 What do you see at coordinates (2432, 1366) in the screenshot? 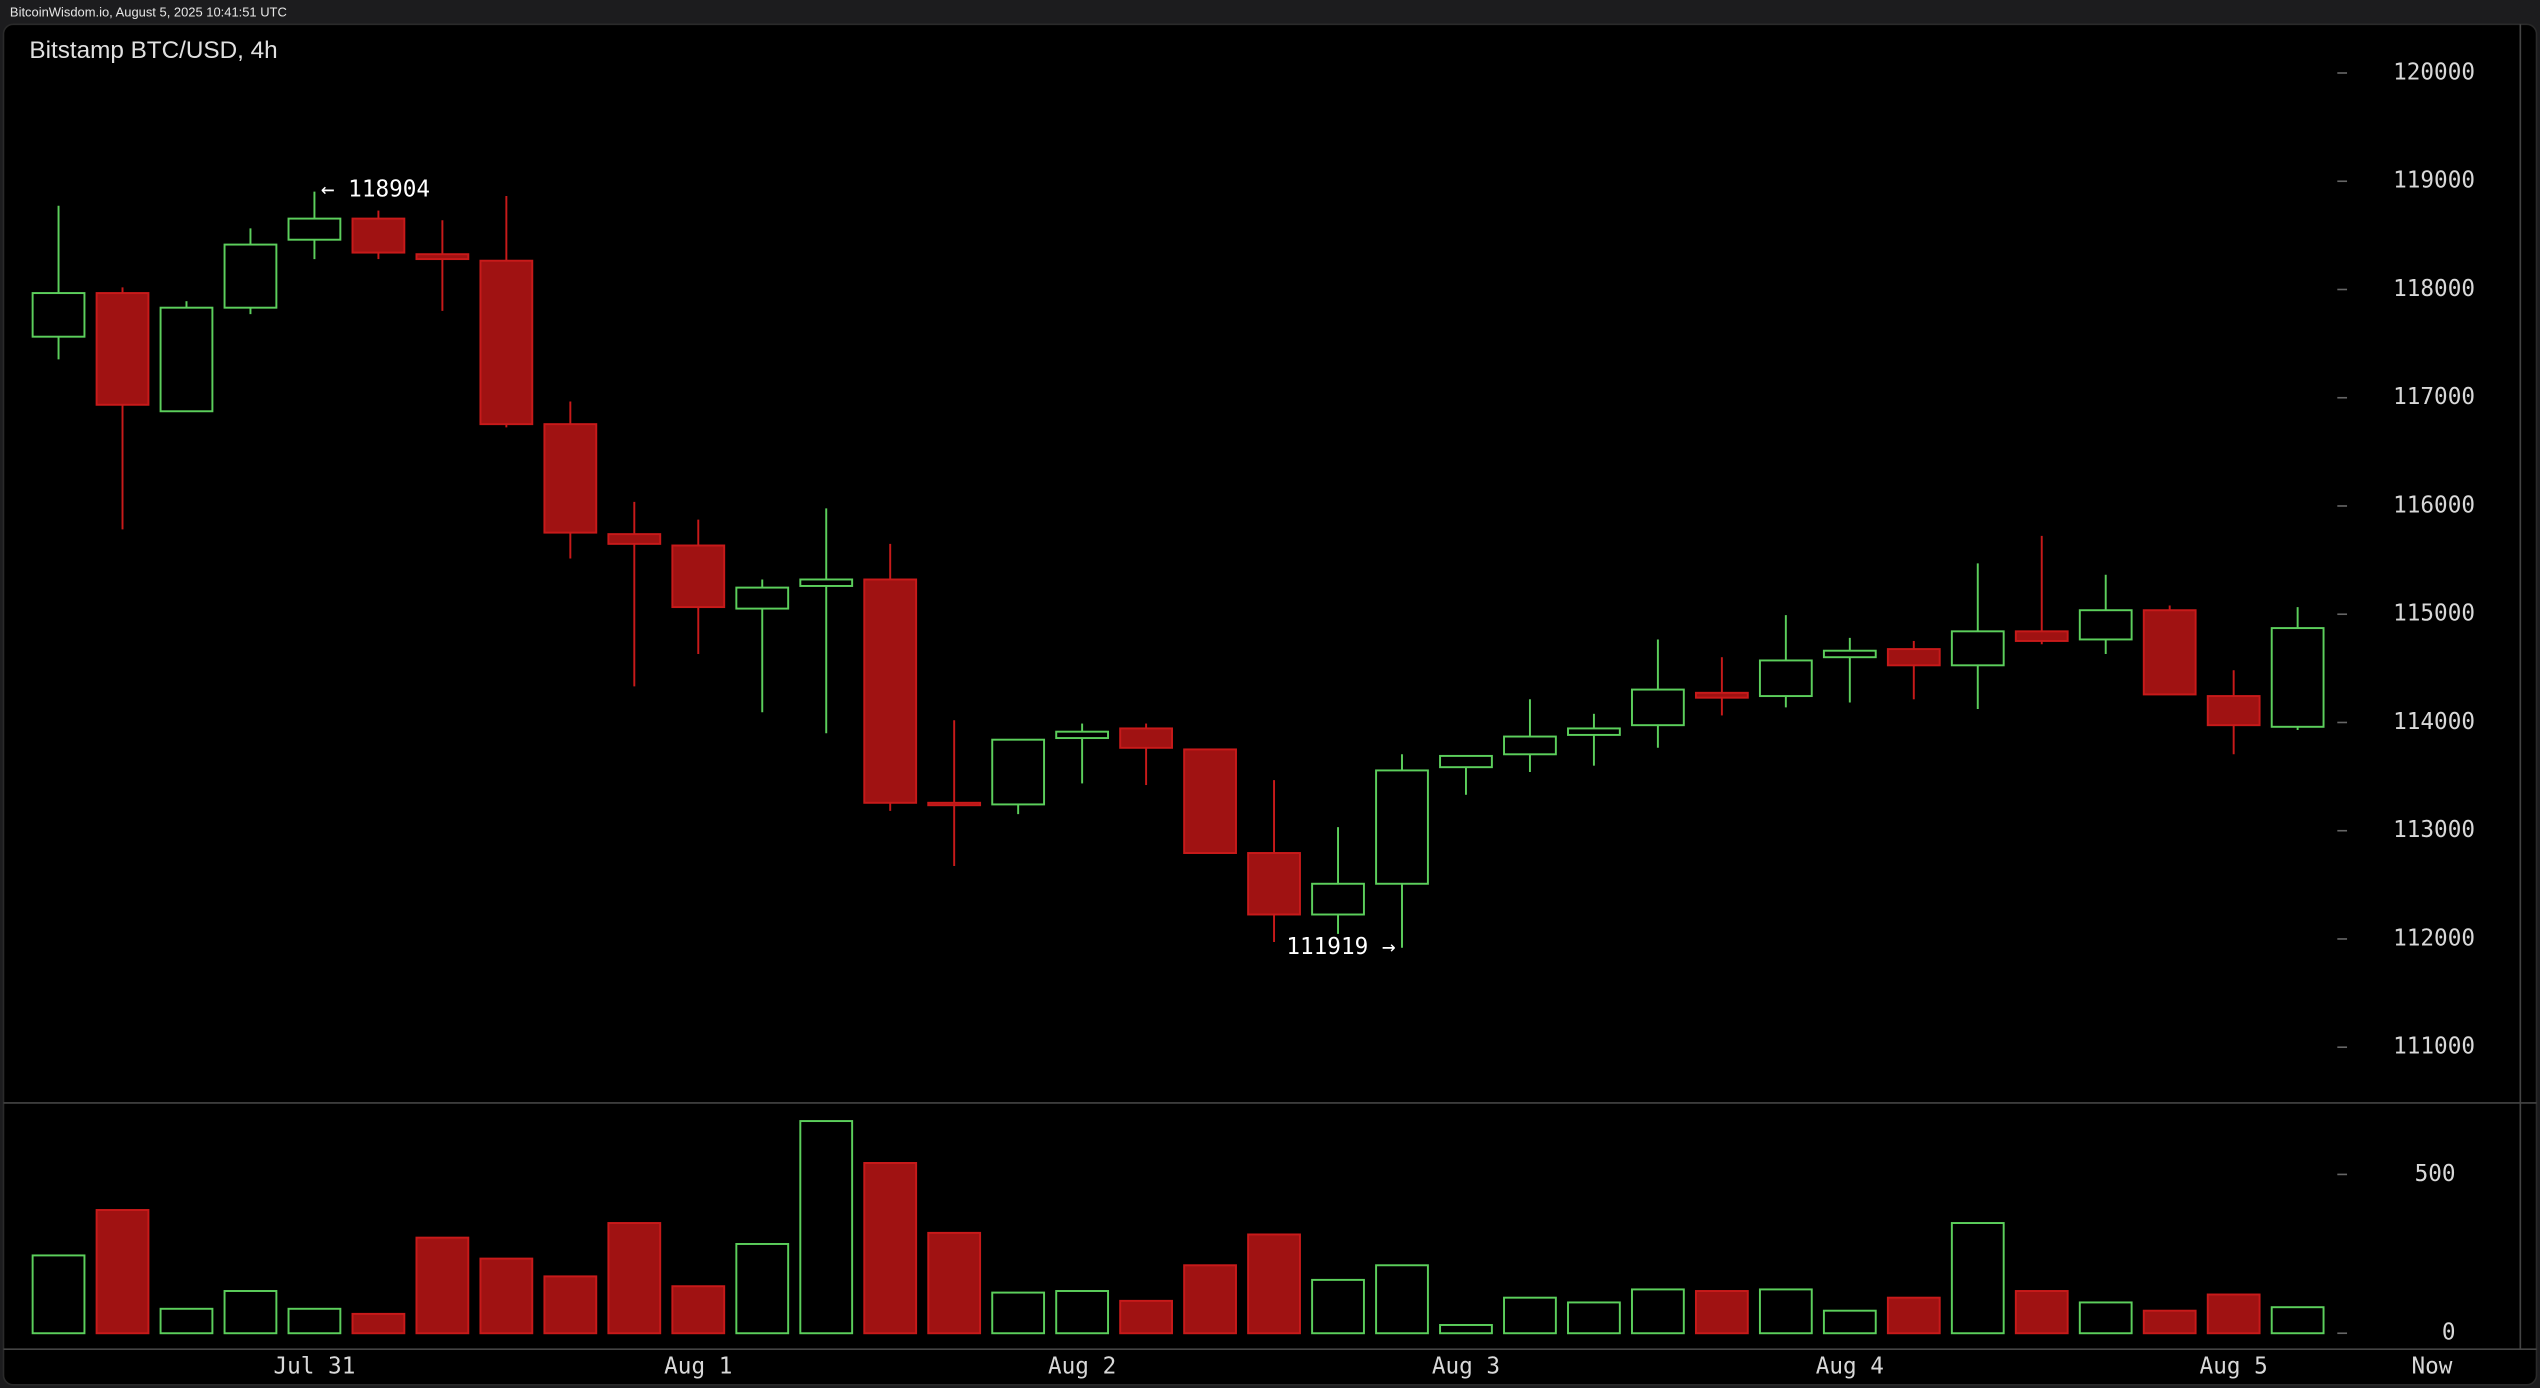
I see `x-now-label: Now` at bounding box center [2432, 1366].